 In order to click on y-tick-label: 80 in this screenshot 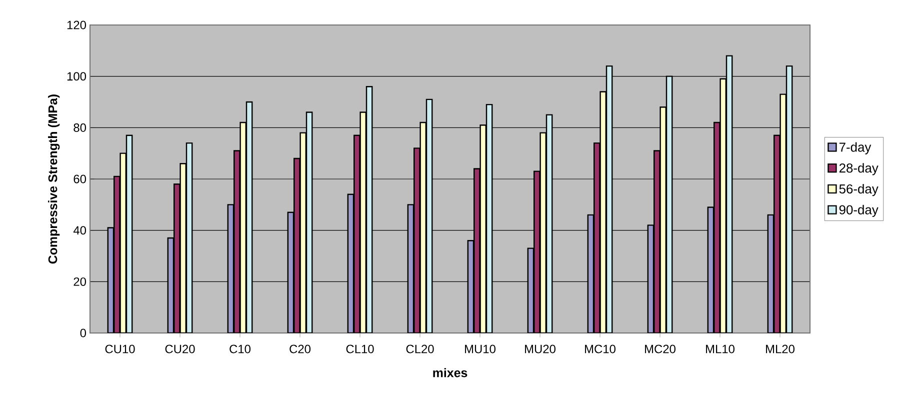, I will do `click(80, 127)`.